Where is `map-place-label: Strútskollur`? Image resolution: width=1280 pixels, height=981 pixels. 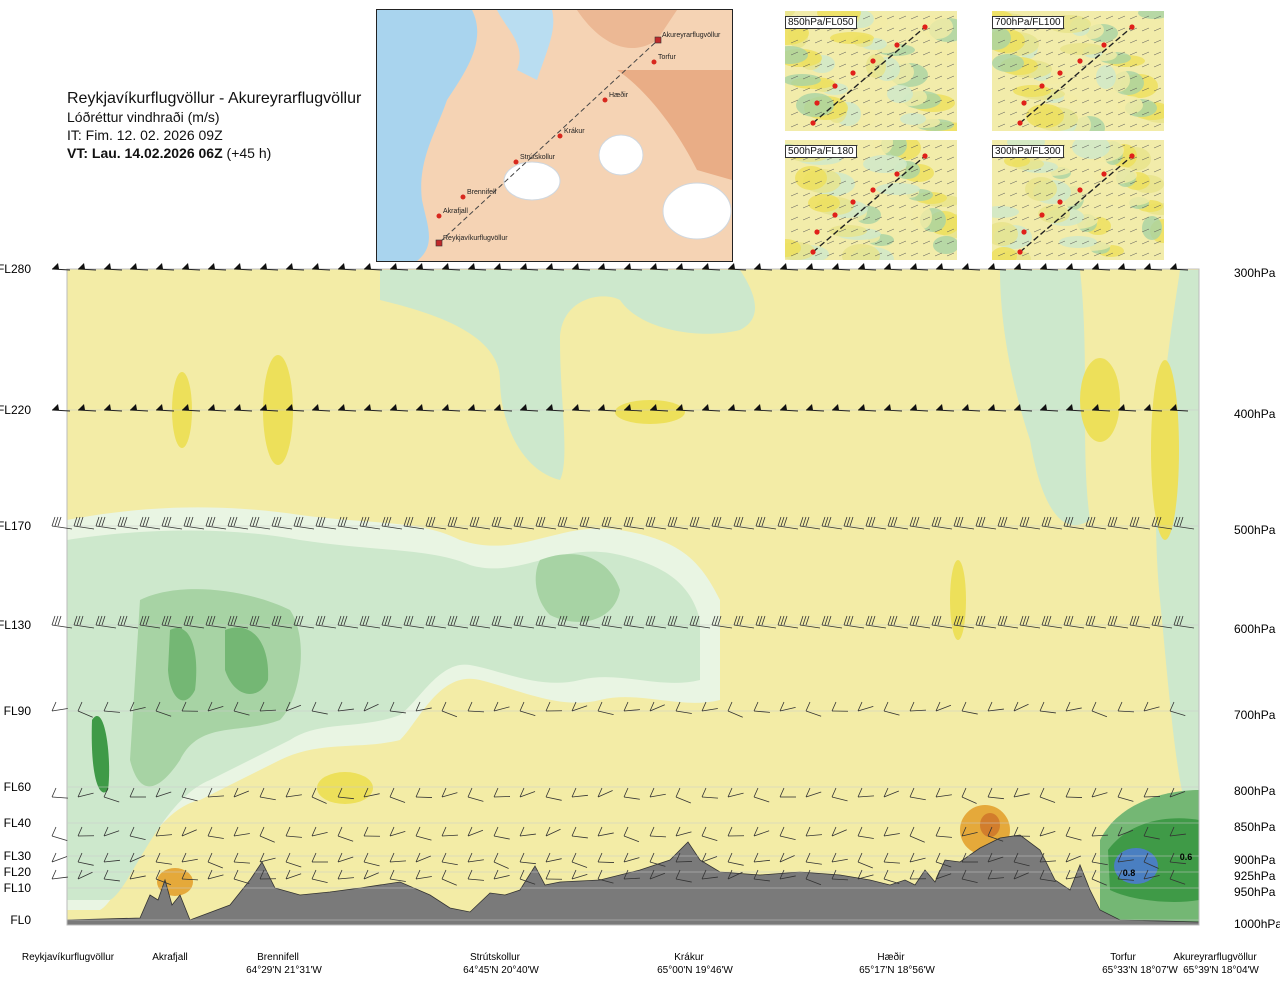 map-place-label: Strútskollur is located at coordinates (538, 157).